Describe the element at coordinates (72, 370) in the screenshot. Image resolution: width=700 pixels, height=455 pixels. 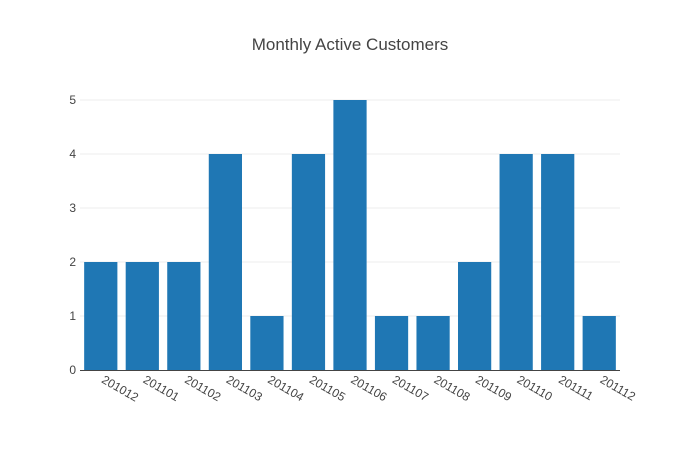
I see `y-tick-label: 0` at that location.